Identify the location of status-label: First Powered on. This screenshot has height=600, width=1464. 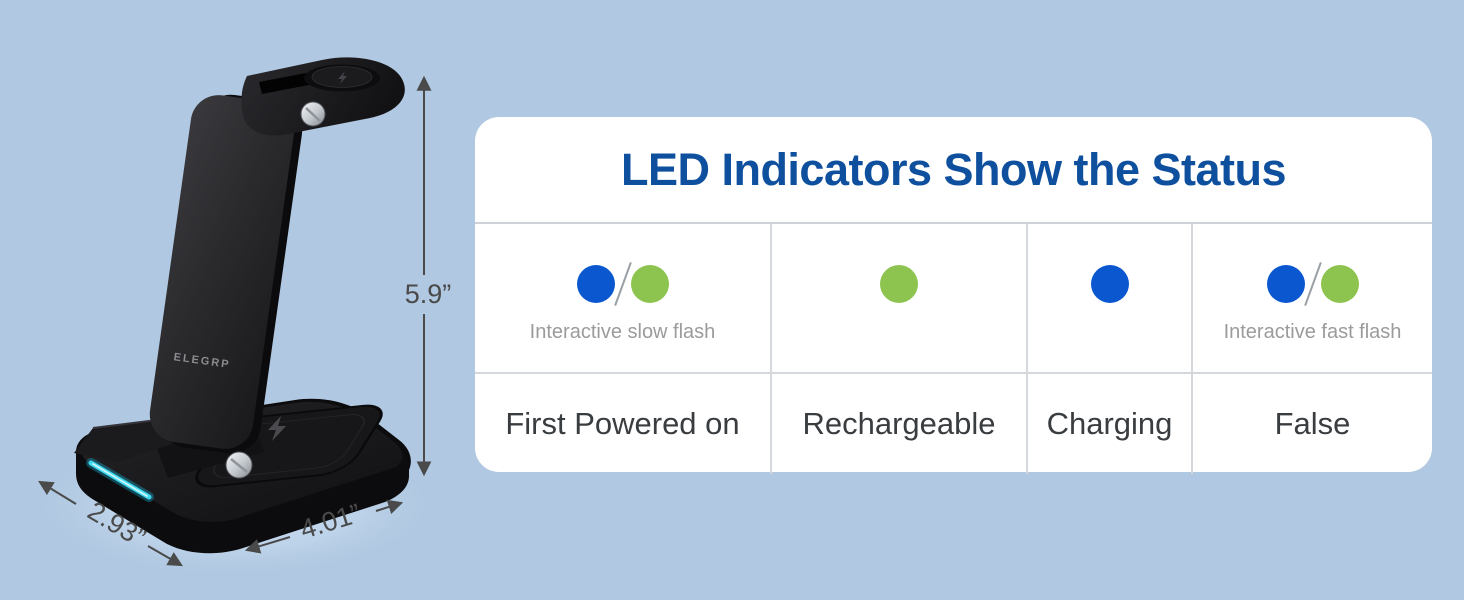
(622, 423).